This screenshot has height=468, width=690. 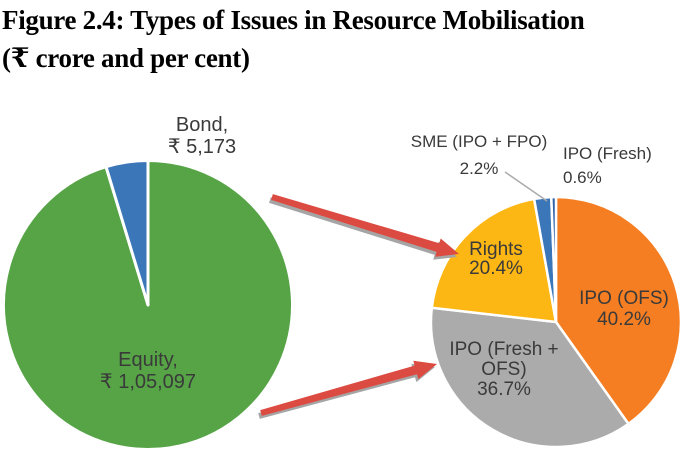 I want to click on label-ipo-fresh-line2: 0.6%, so click(x=582, y=177).